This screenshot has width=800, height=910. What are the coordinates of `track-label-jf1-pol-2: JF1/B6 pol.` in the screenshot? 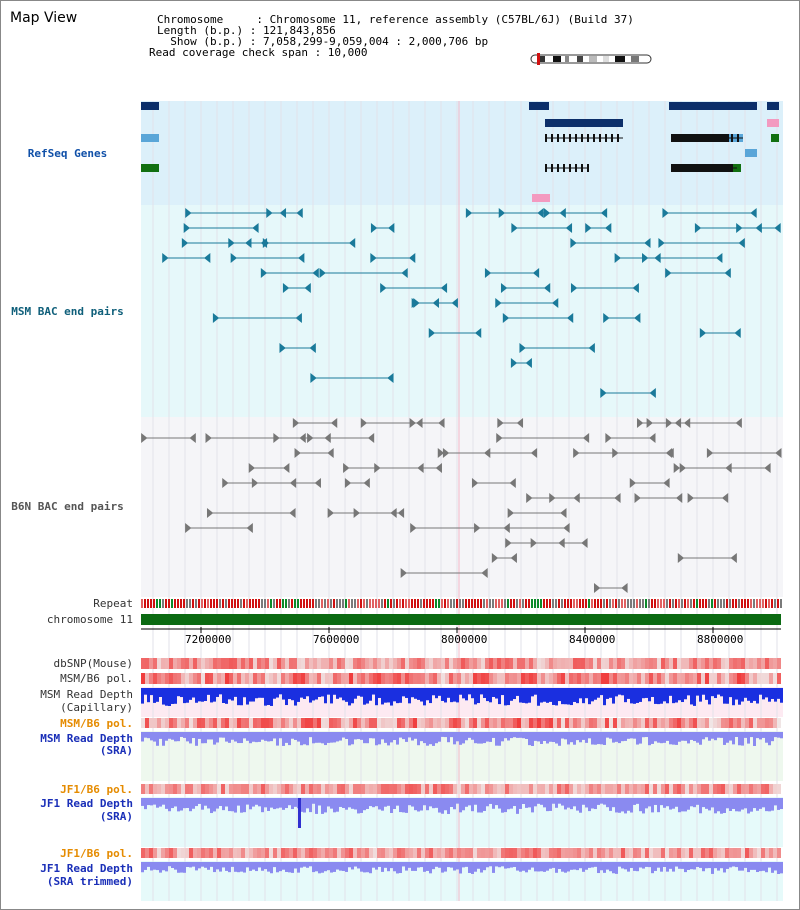 It's located at (96, 853).